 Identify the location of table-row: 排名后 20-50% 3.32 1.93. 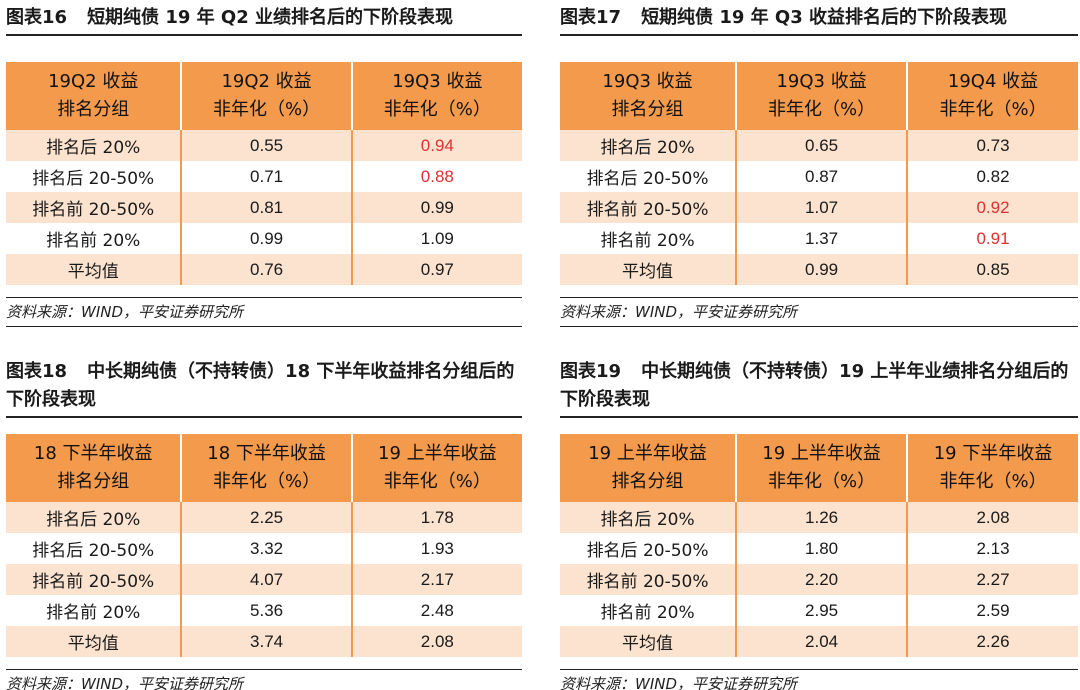
(264, 548).